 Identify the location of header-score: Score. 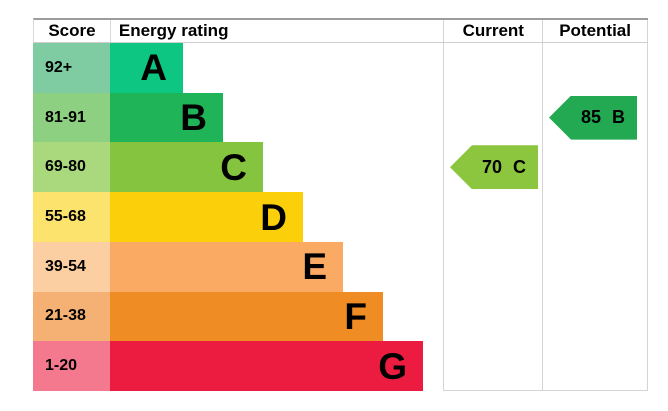
(72, 31).